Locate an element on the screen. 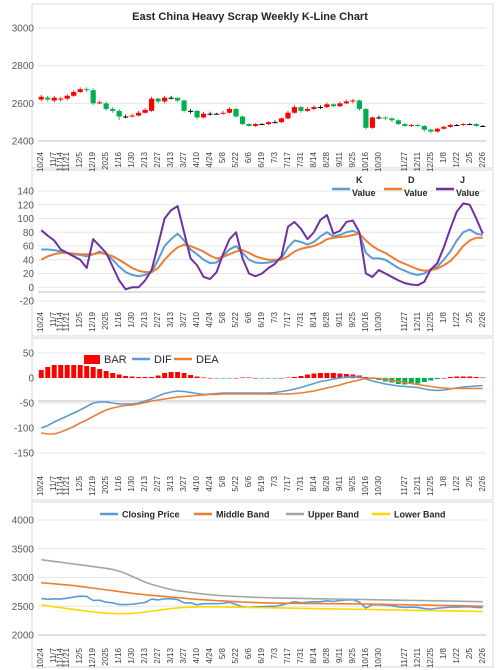 The width and height of the screenshot is (500, 670). series-line-lower-band is located at coordinates (262, 609).